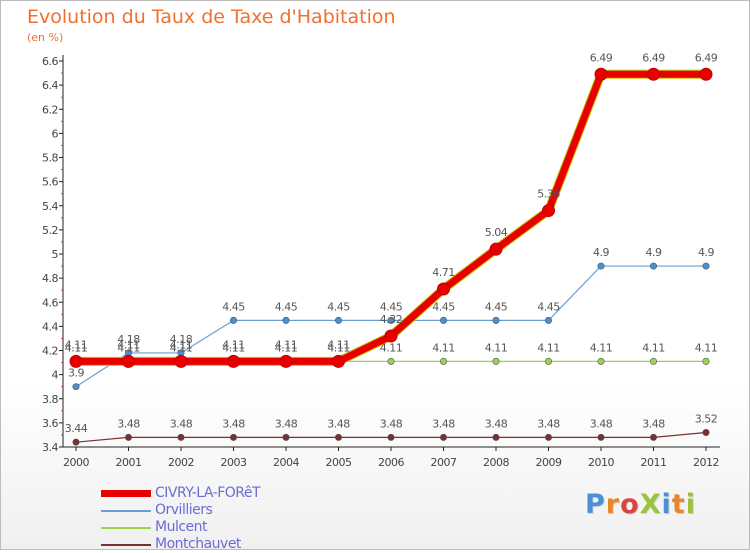 The image size is (750, 553). What do you see at coordinates (50, 351) in the screenshot?
I see `y-tick-label: 4.2` at bounding box center [50, 351].